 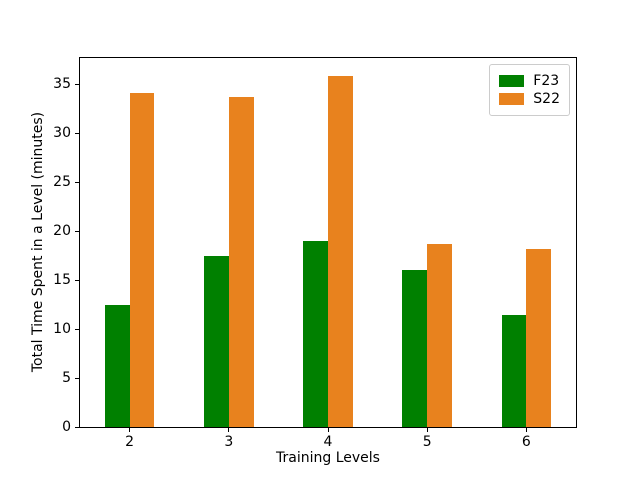 I want to click on y-tick-label: 30, so click(x=62, y=133).